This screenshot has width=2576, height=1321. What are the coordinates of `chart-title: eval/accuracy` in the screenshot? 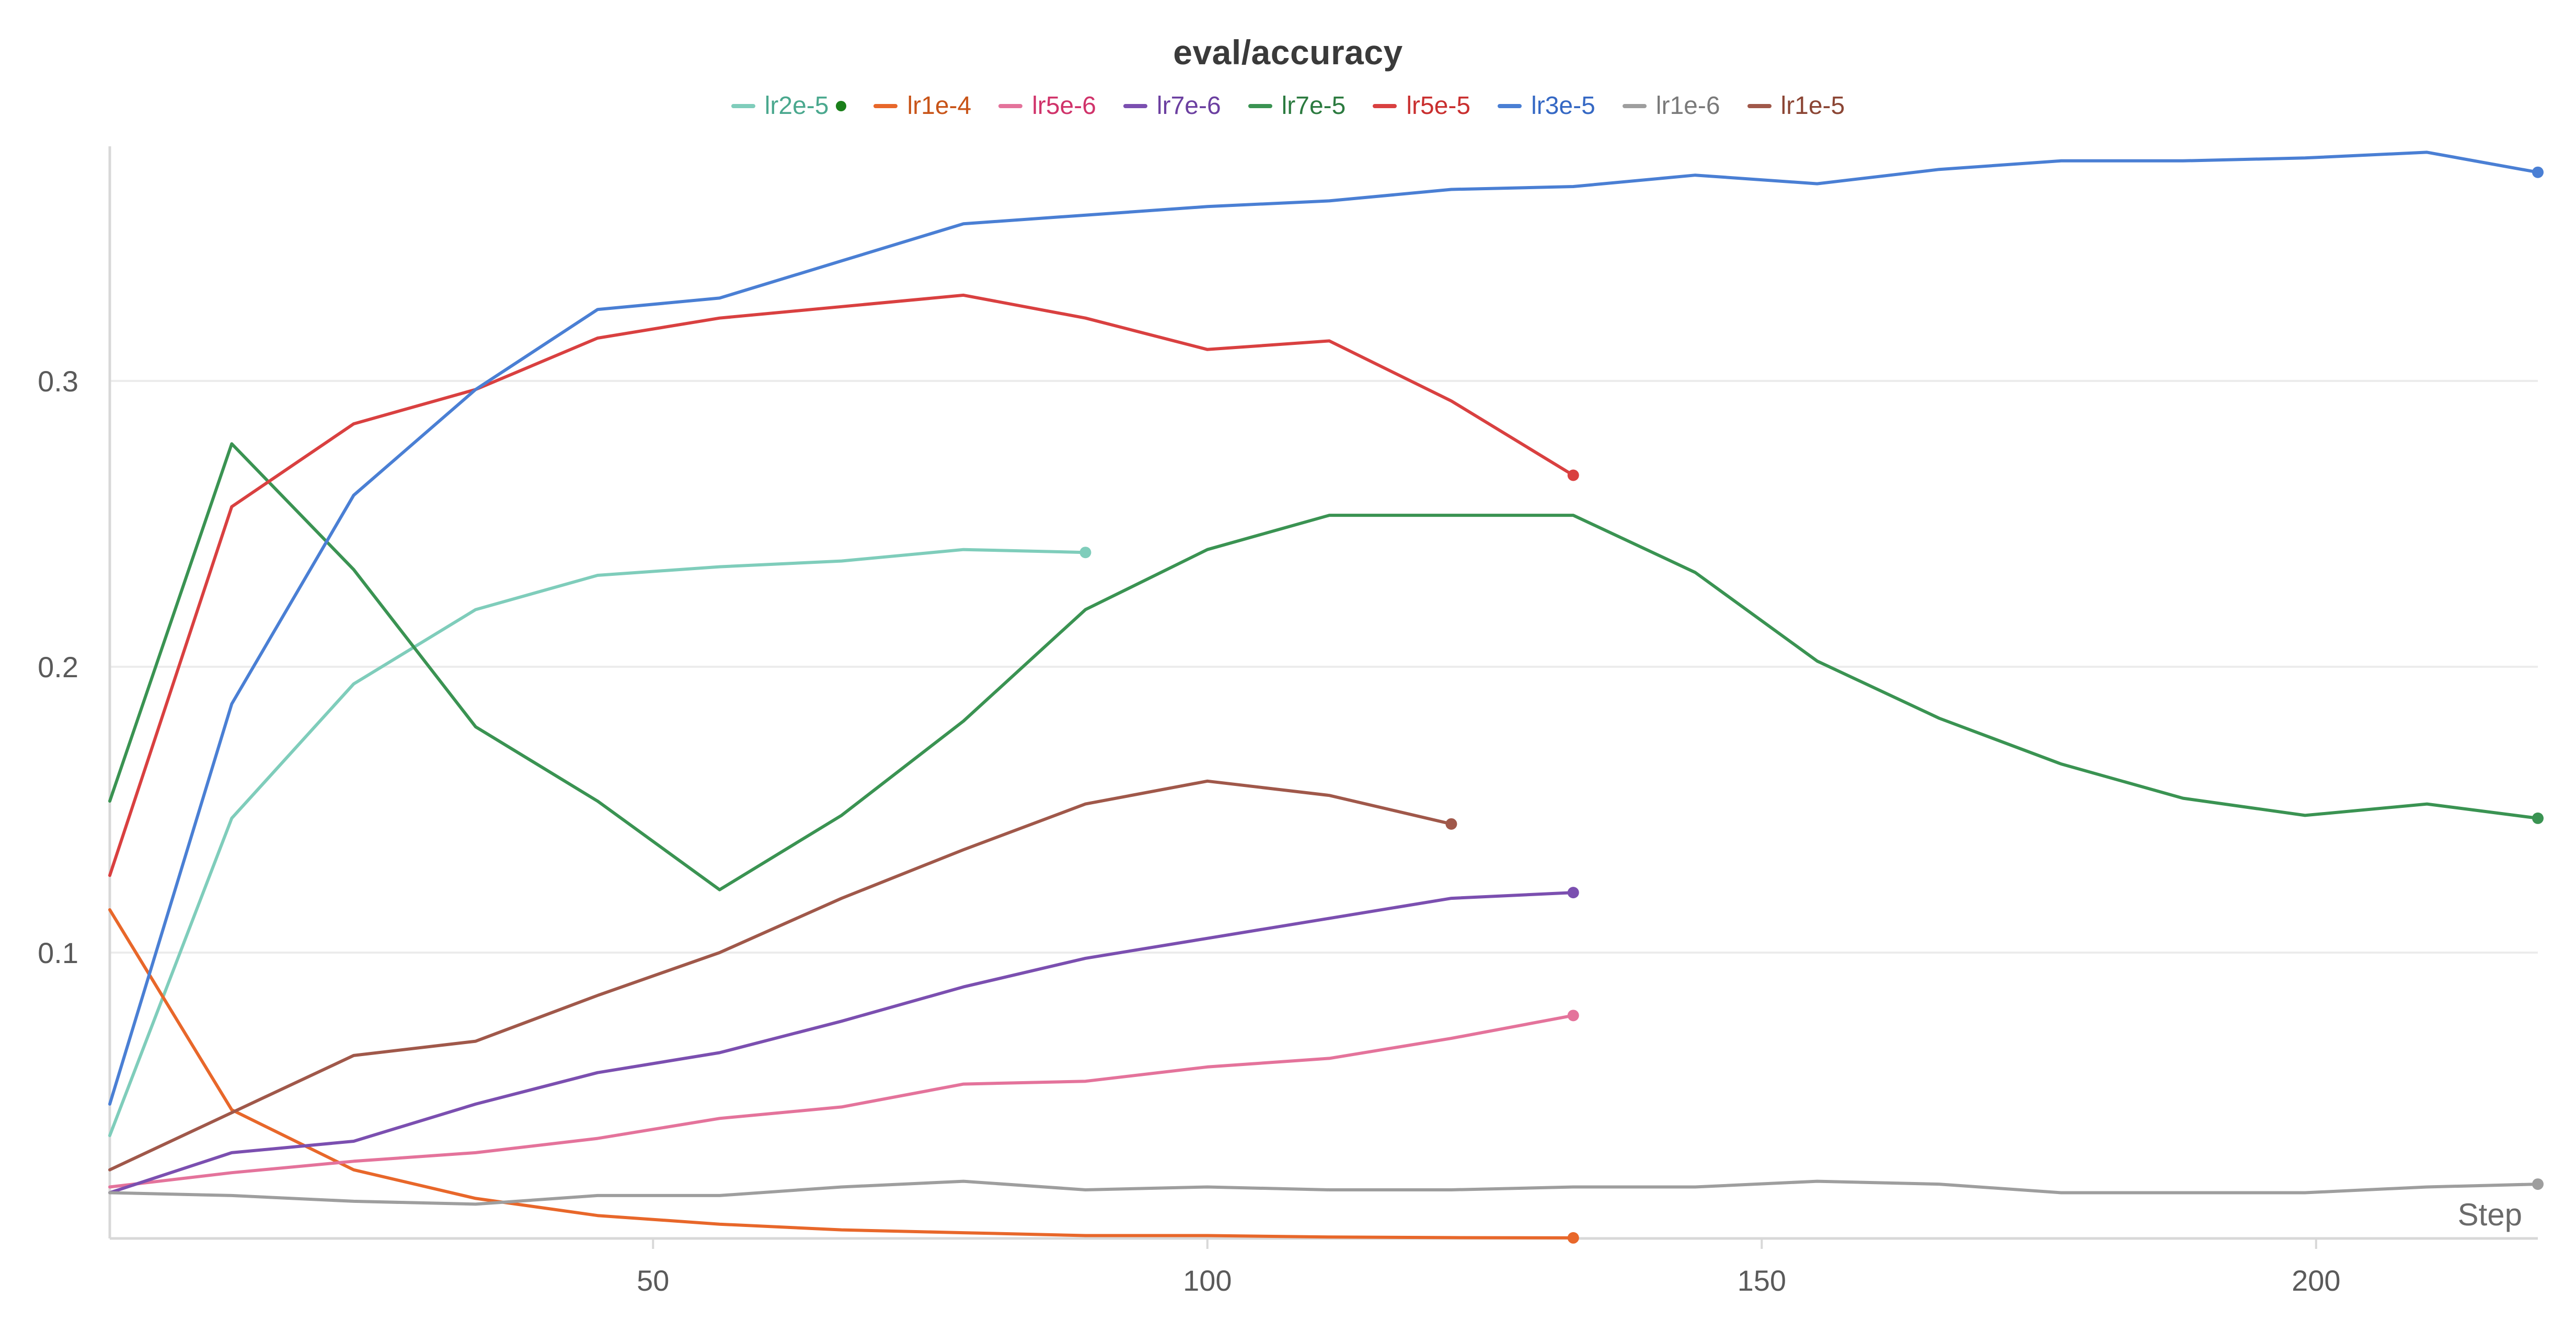 It's located at (1288, 52).